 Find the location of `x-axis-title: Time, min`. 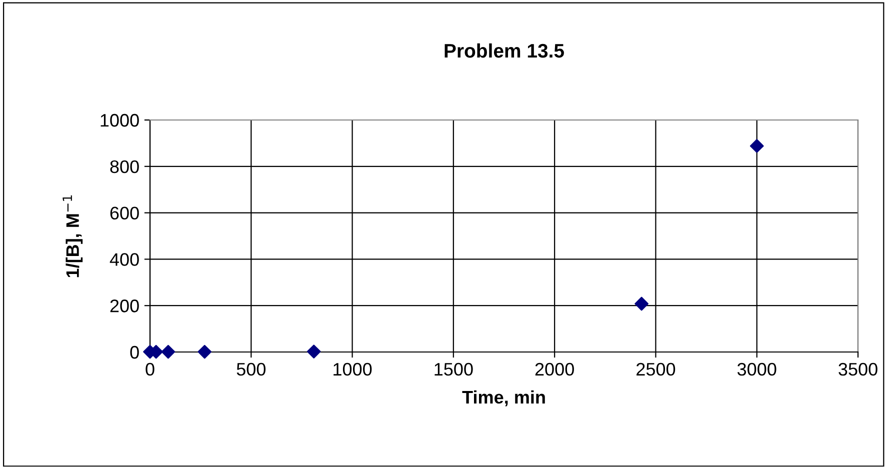

x-axis-title: Time, min is located at coordinates (503, 398).